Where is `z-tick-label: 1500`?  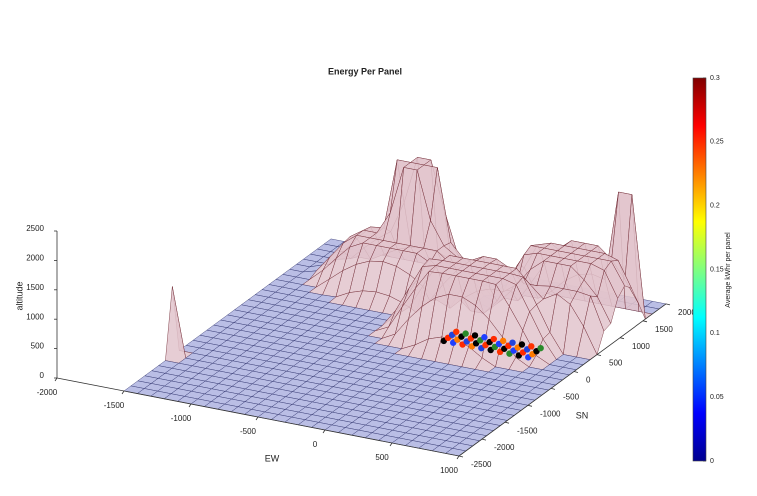
z-tick-label: 1500 is located at coordinates (35, 287).